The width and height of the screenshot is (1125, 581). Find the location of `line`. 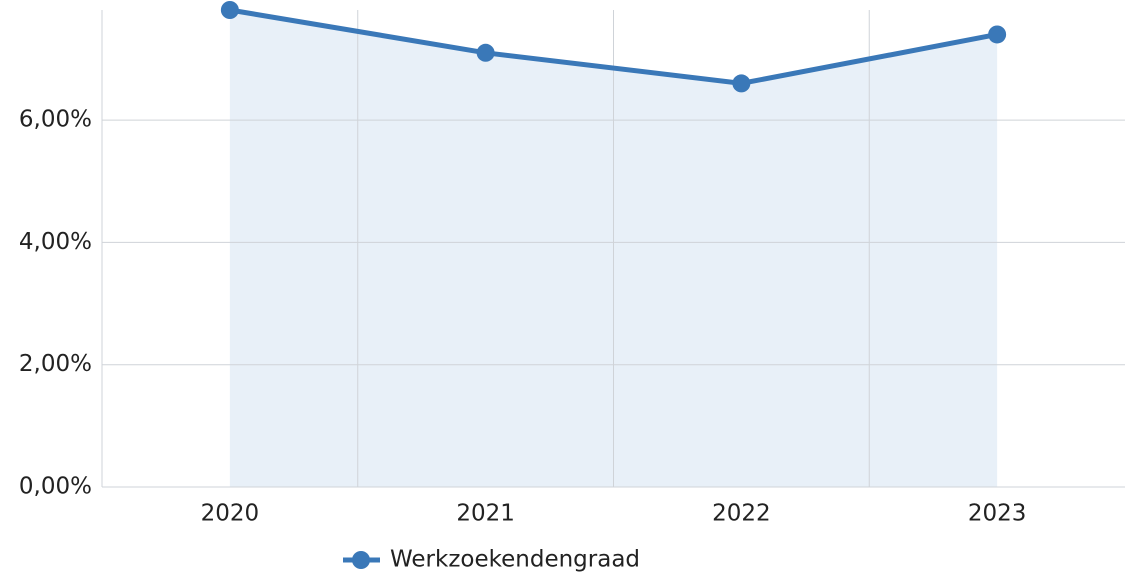

line is located at coordinates (613, 46).